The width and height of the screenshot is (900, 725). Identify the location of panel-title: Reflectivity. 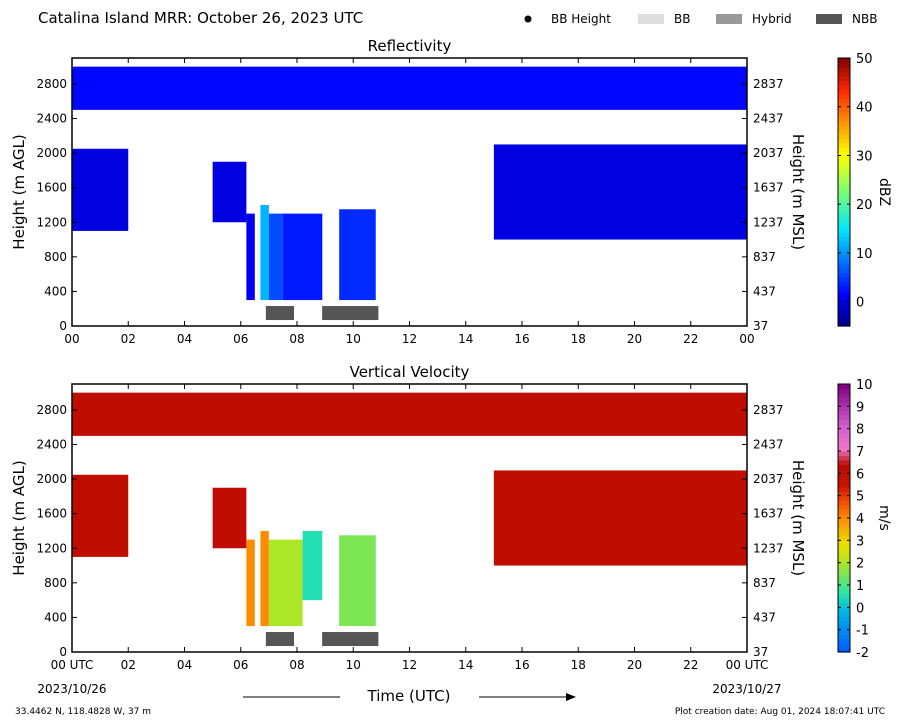
(410, 46).